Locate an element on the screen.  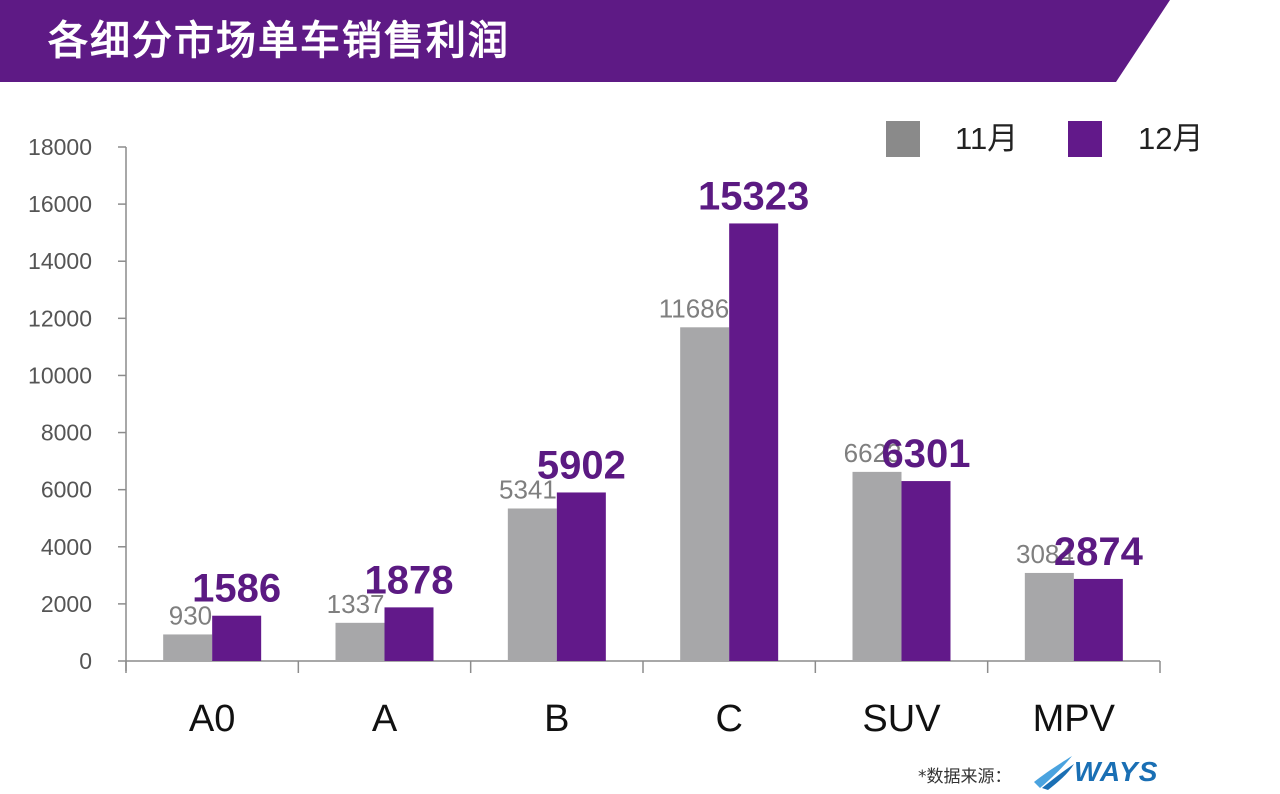
y-tick-label: 14000 is located at coordinates (60, 261).